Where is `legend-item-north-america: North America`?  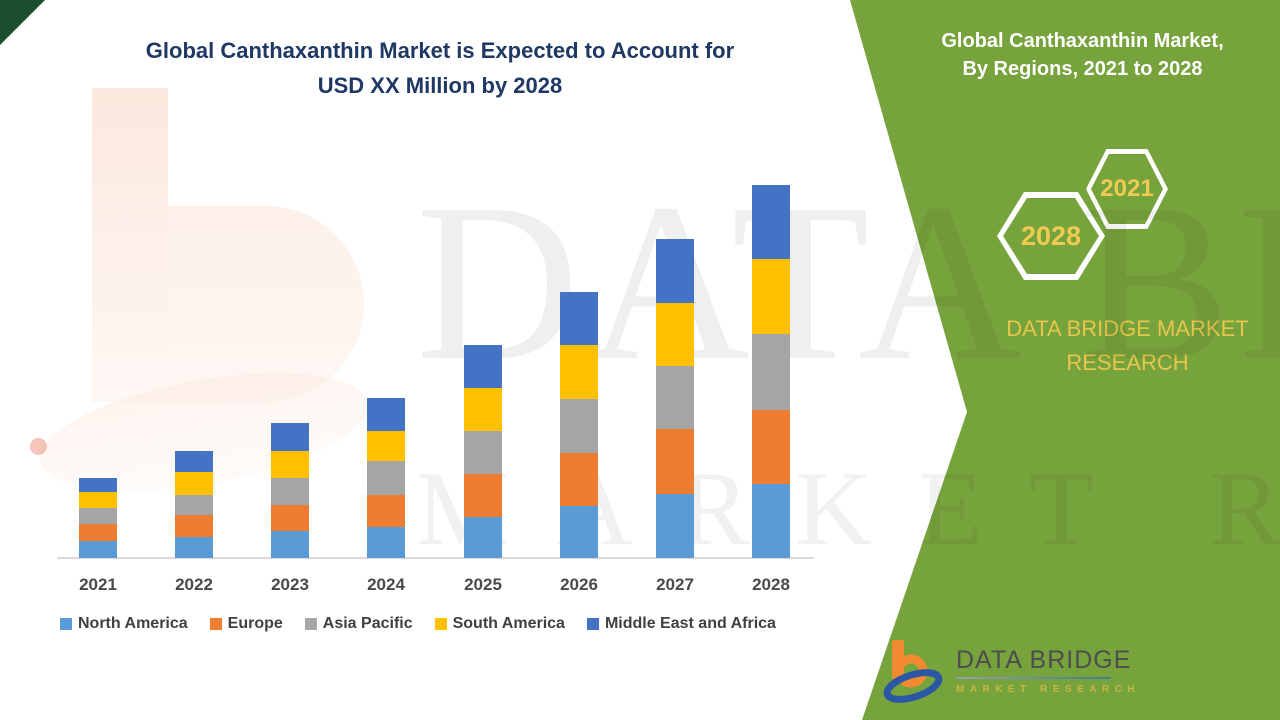 legend-item-north-america: North America is located at coordinates (124, 624).